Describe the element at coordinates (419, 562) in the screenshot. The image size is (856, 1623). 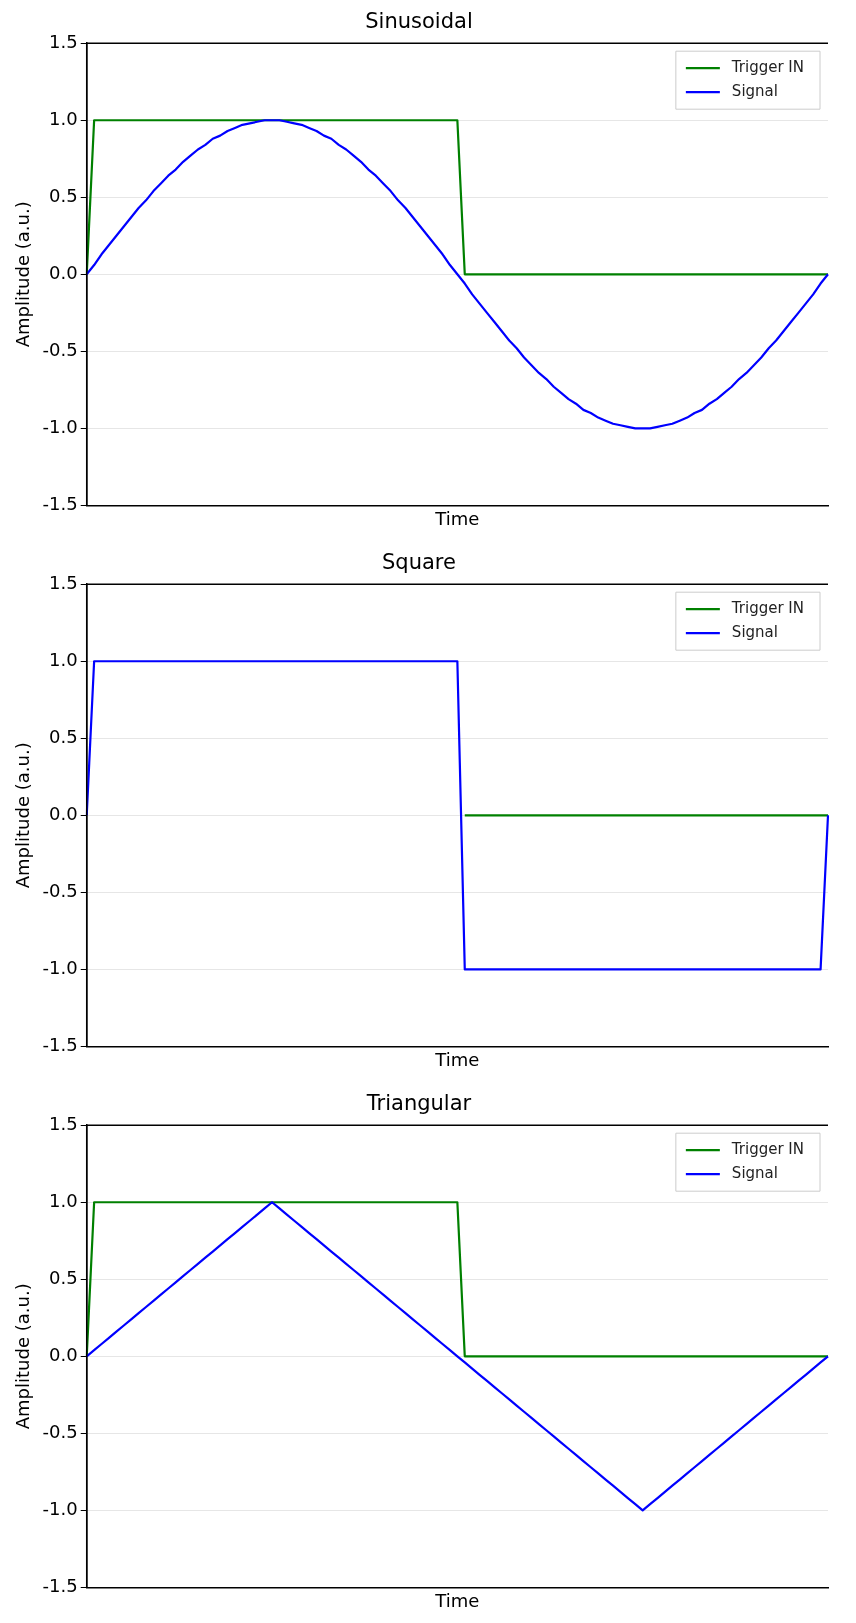
I see `chart-title: Square` at that location.